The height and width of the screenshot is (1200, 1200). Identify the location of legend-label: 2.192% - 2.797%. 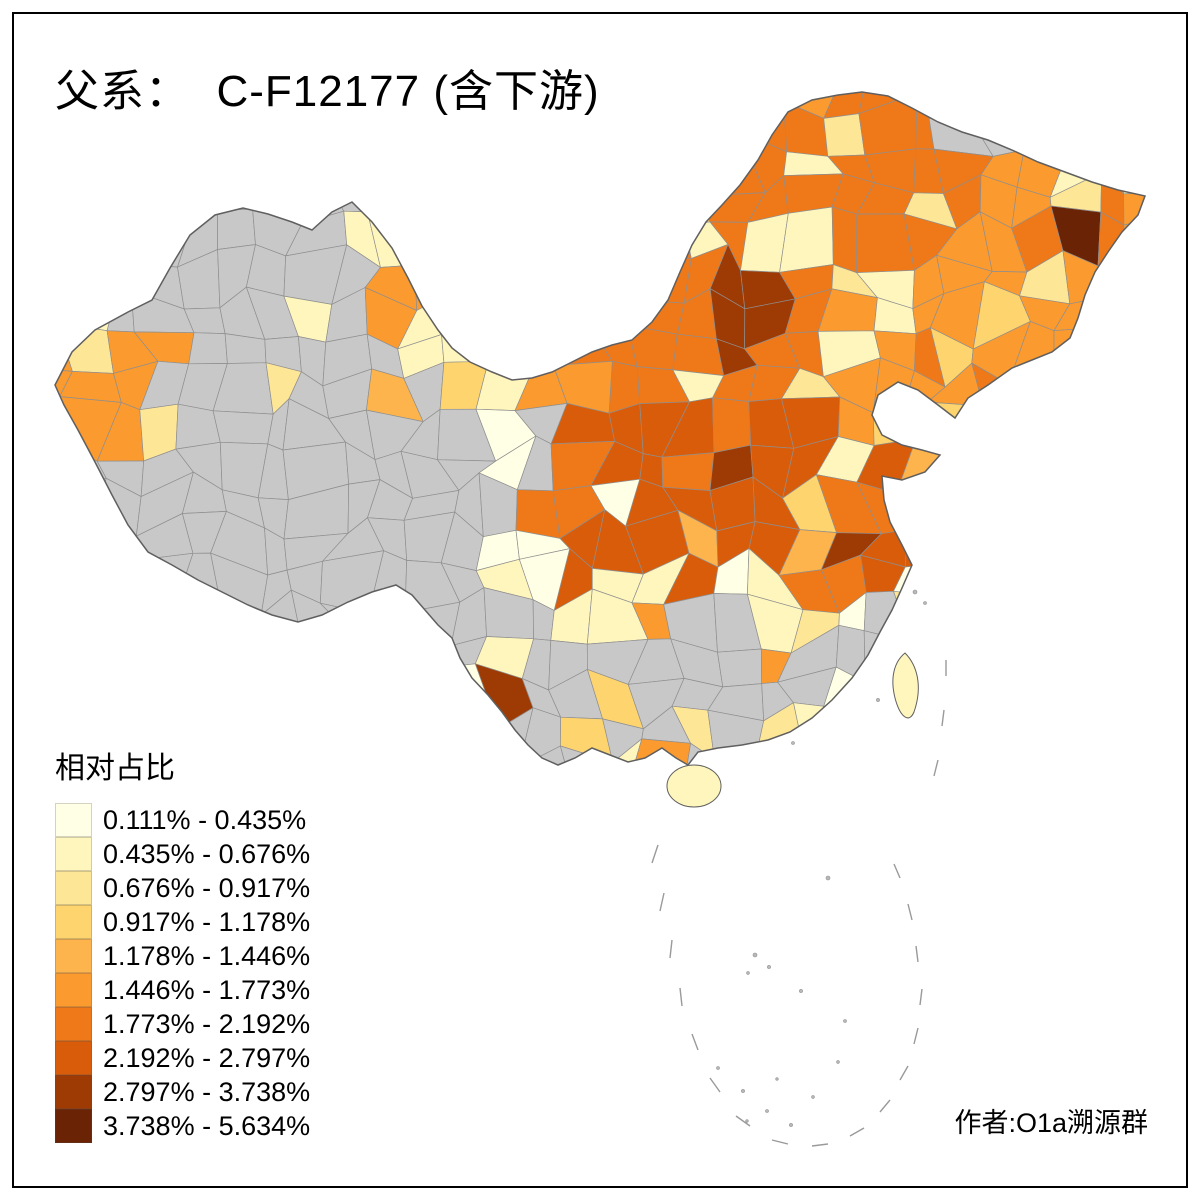
(207, 1057).